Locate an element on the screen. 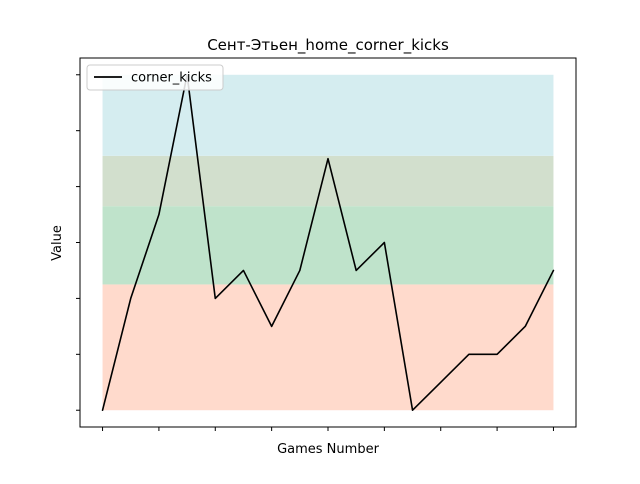 Image resolution: width=640 pixels, height=484 pixels. legend: corner_kicks is located at coordinates (155, 77).